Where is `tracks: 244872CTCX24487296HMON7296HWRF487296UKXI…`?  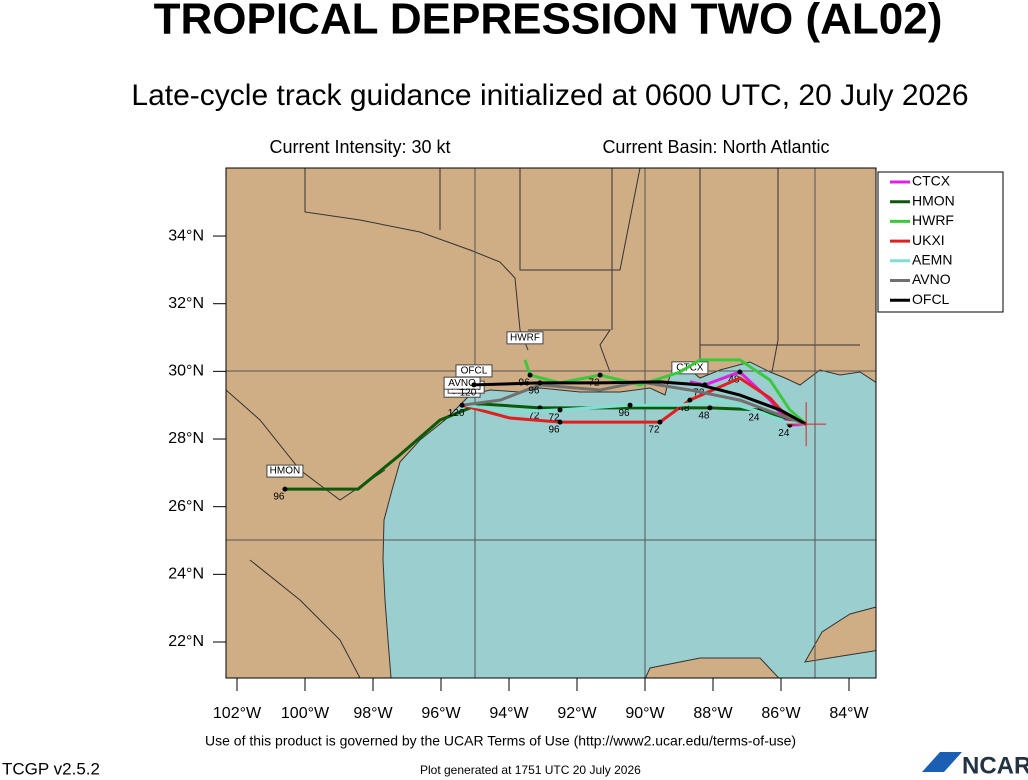
tracks: 244872CTCX24487296HMON7296HWRF487296UKXI… is located at coordinates (537, 417).